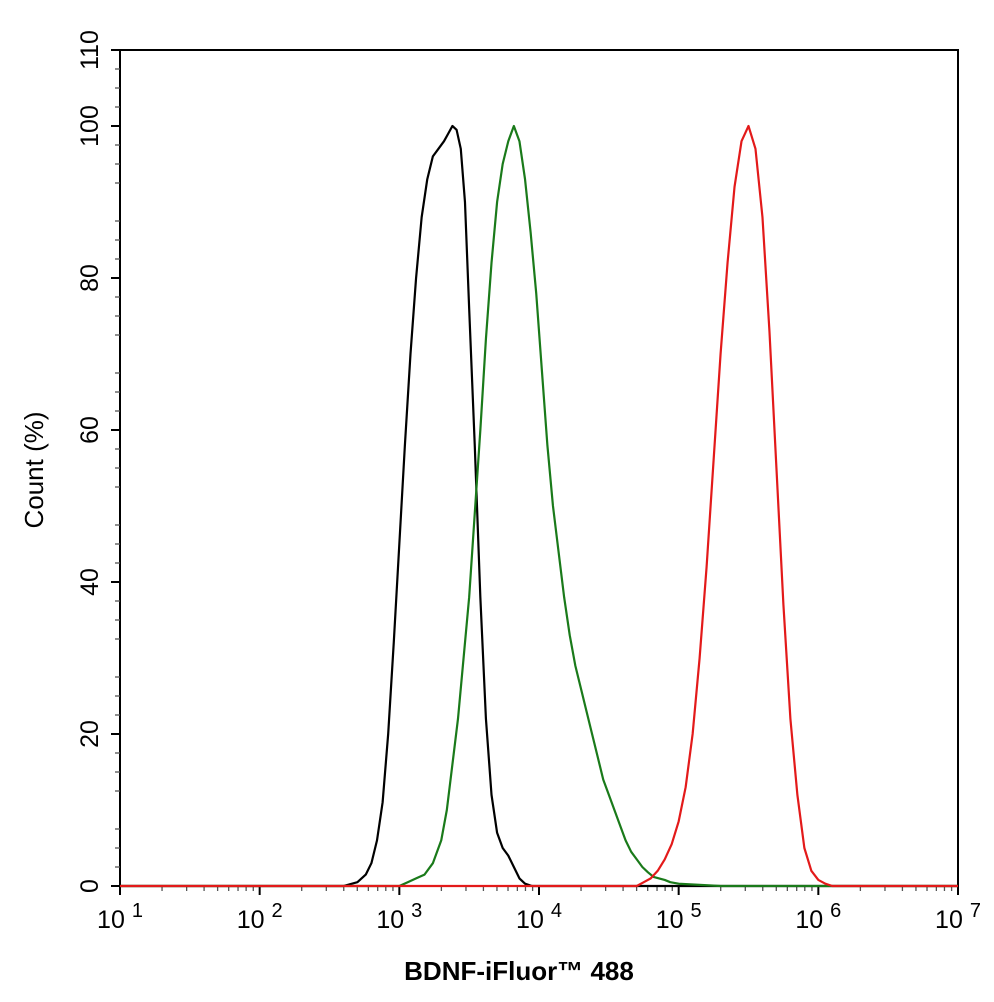 The width and height of the screenshot is (994, 1002). What do you see at coordinates (90, 50) in the screenshot?
I see `y-tick-label: 110` at bounding box center [90, 50].